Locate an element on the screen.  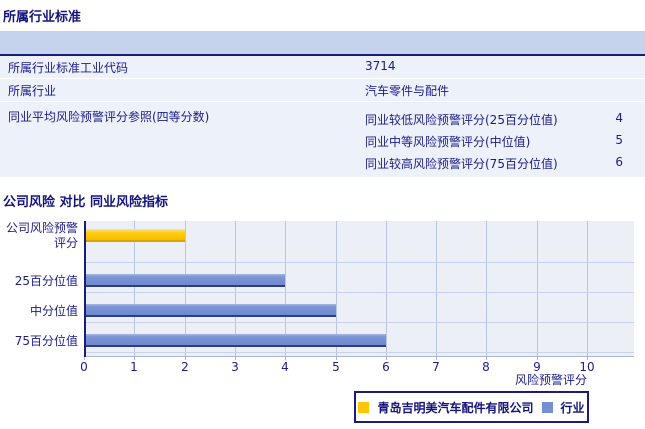
row-label-industry: 所属行业 is located at coordinates (32, 91).